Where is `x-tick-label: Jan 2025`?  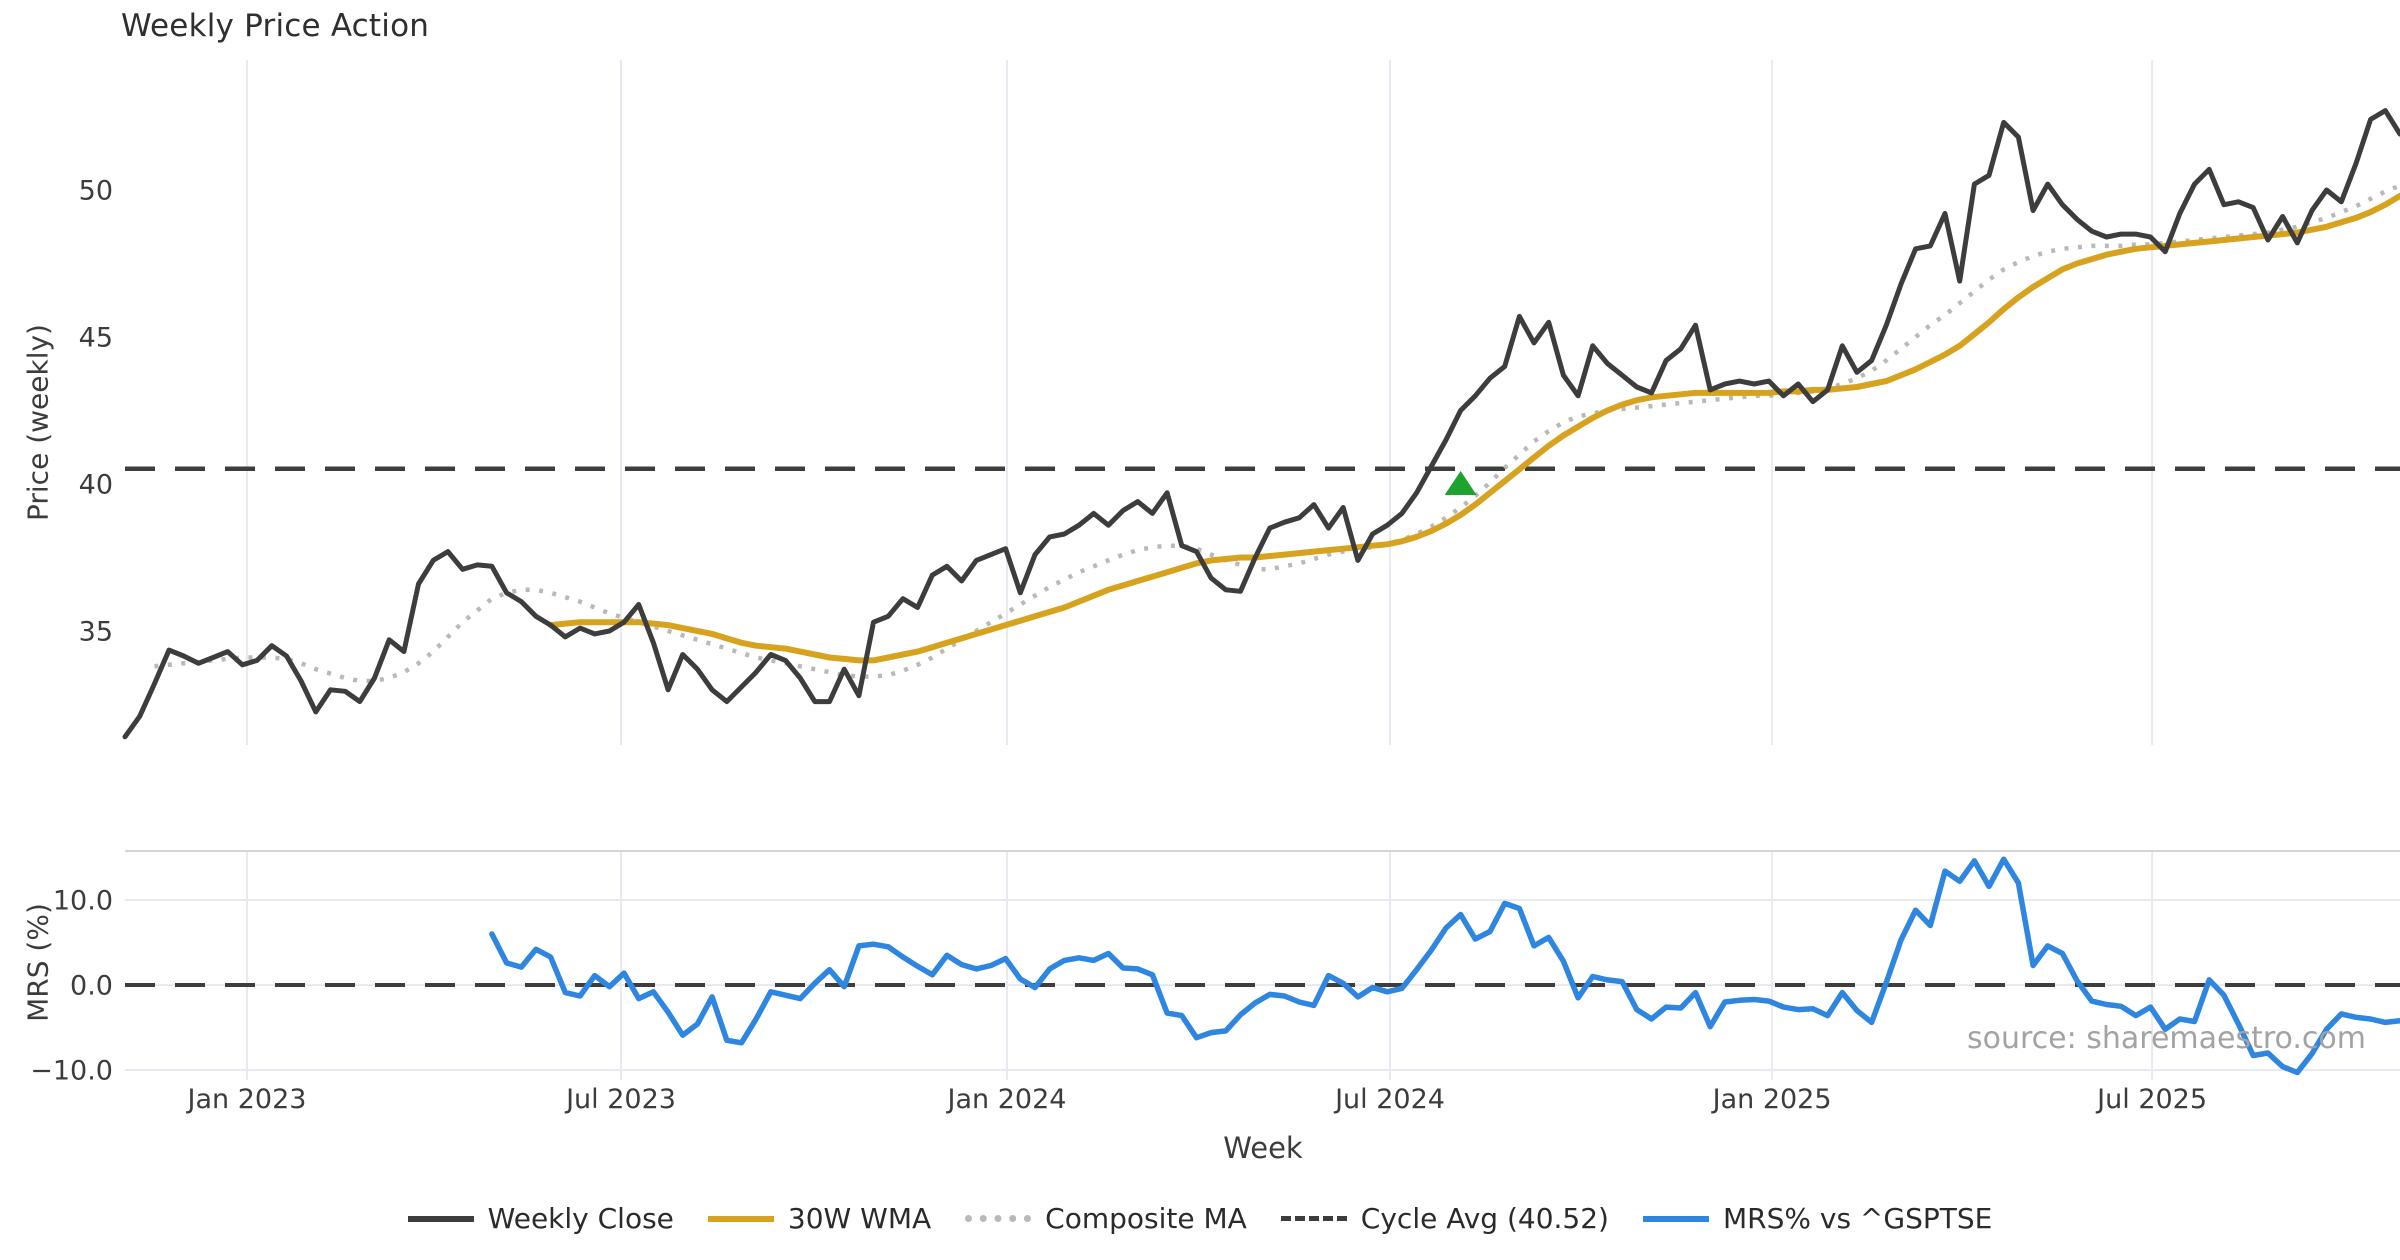 x-tick-label: Jan 2025 is located at coordinates (1771, 1099).